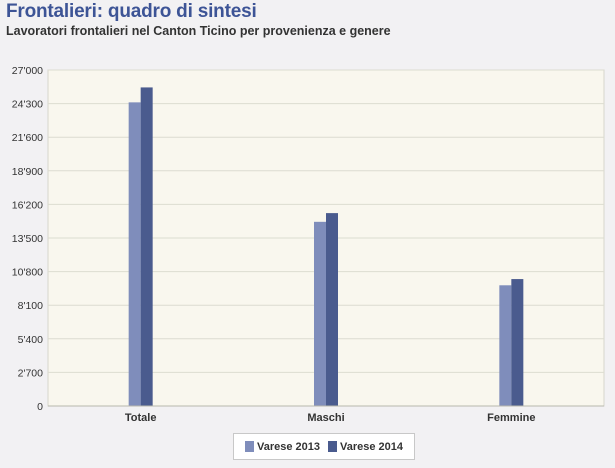  Describe the element at coordinates (27, 172) in the screenshot. I see `y-tick-label: 18'900` at that location.